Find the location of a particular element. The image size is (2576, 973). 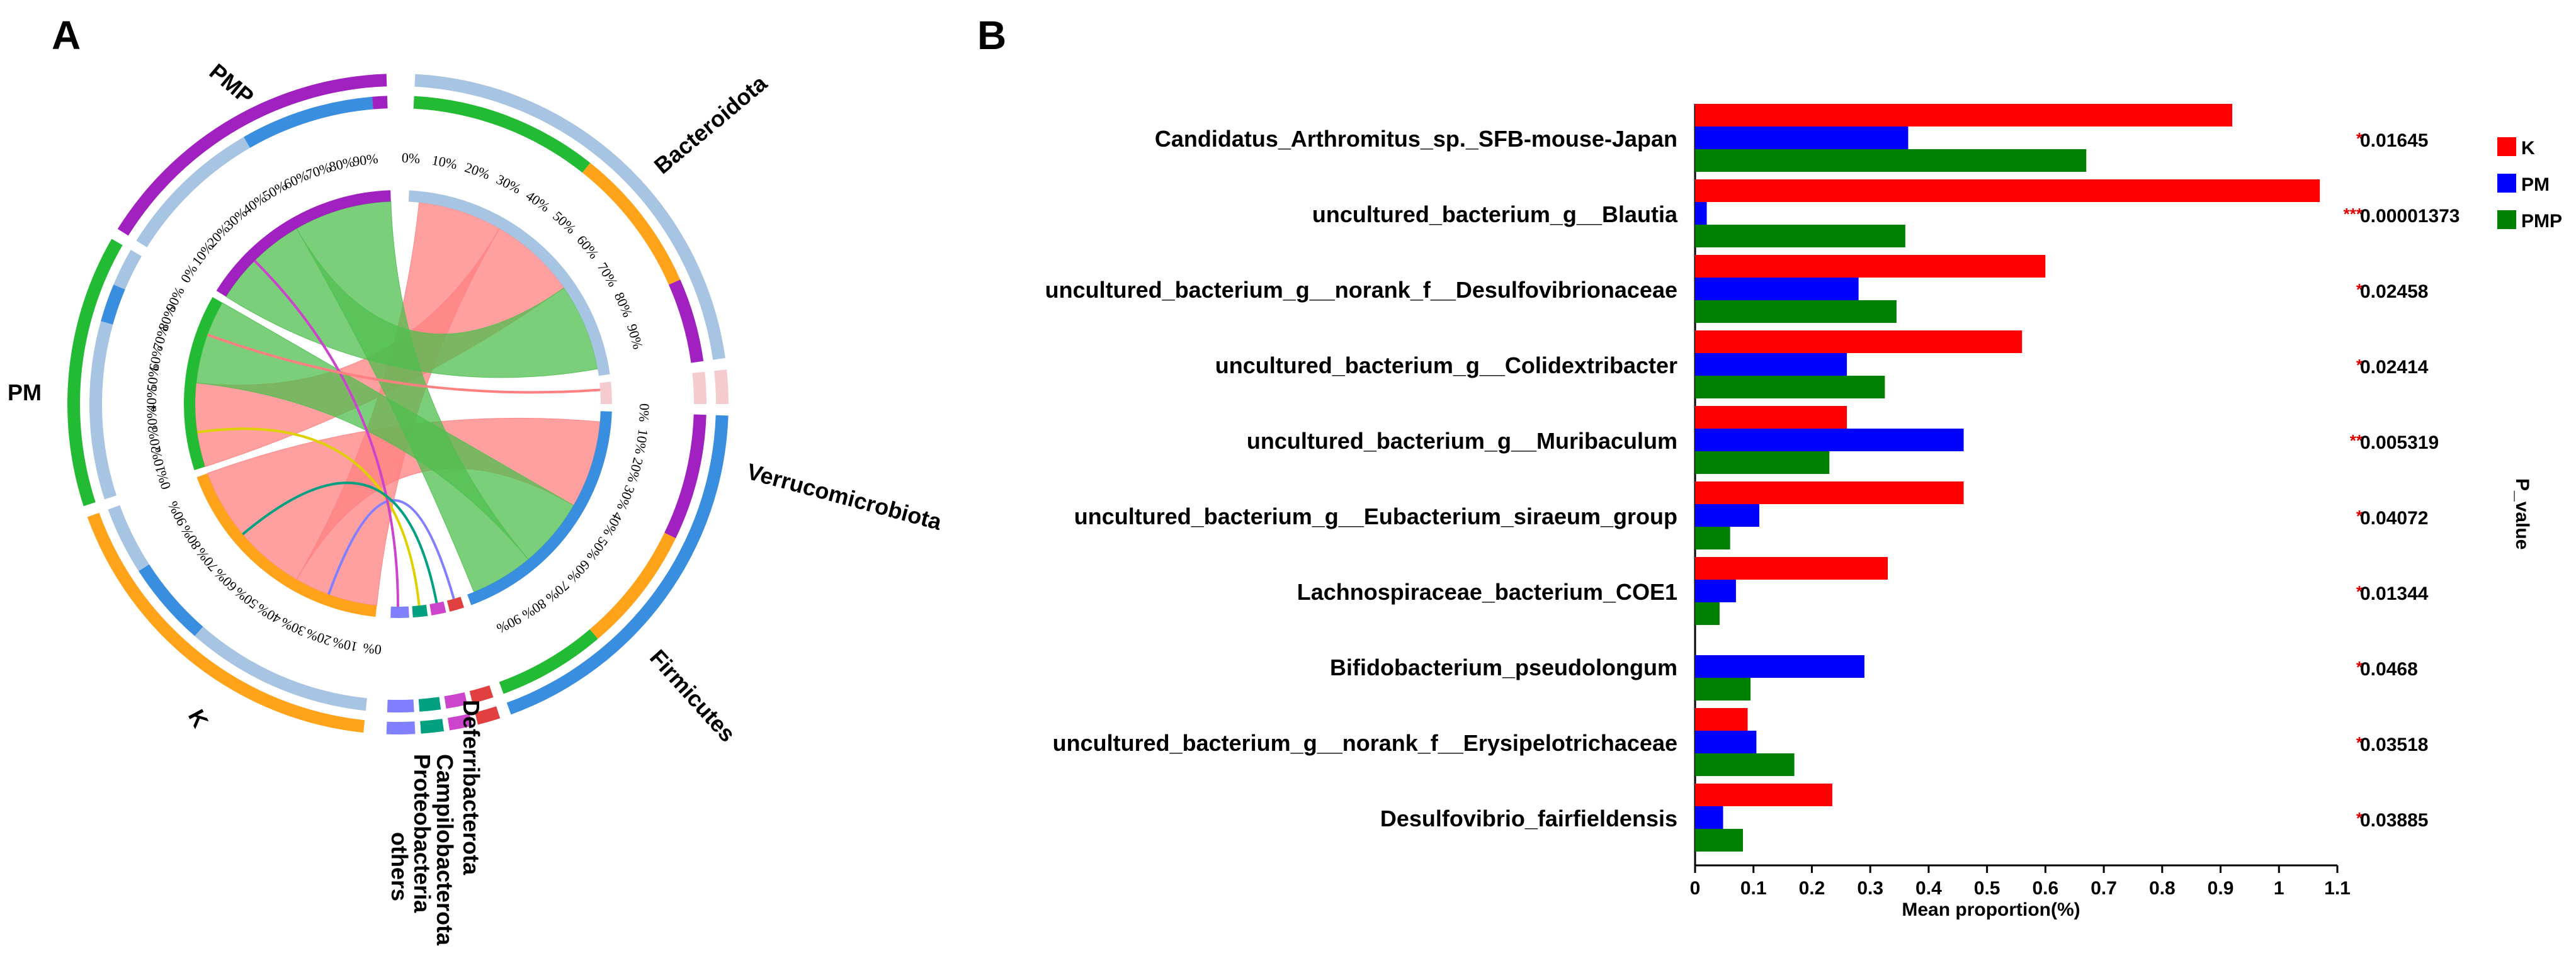

chord-label-pm: PM is located at coordinates (25, 392).